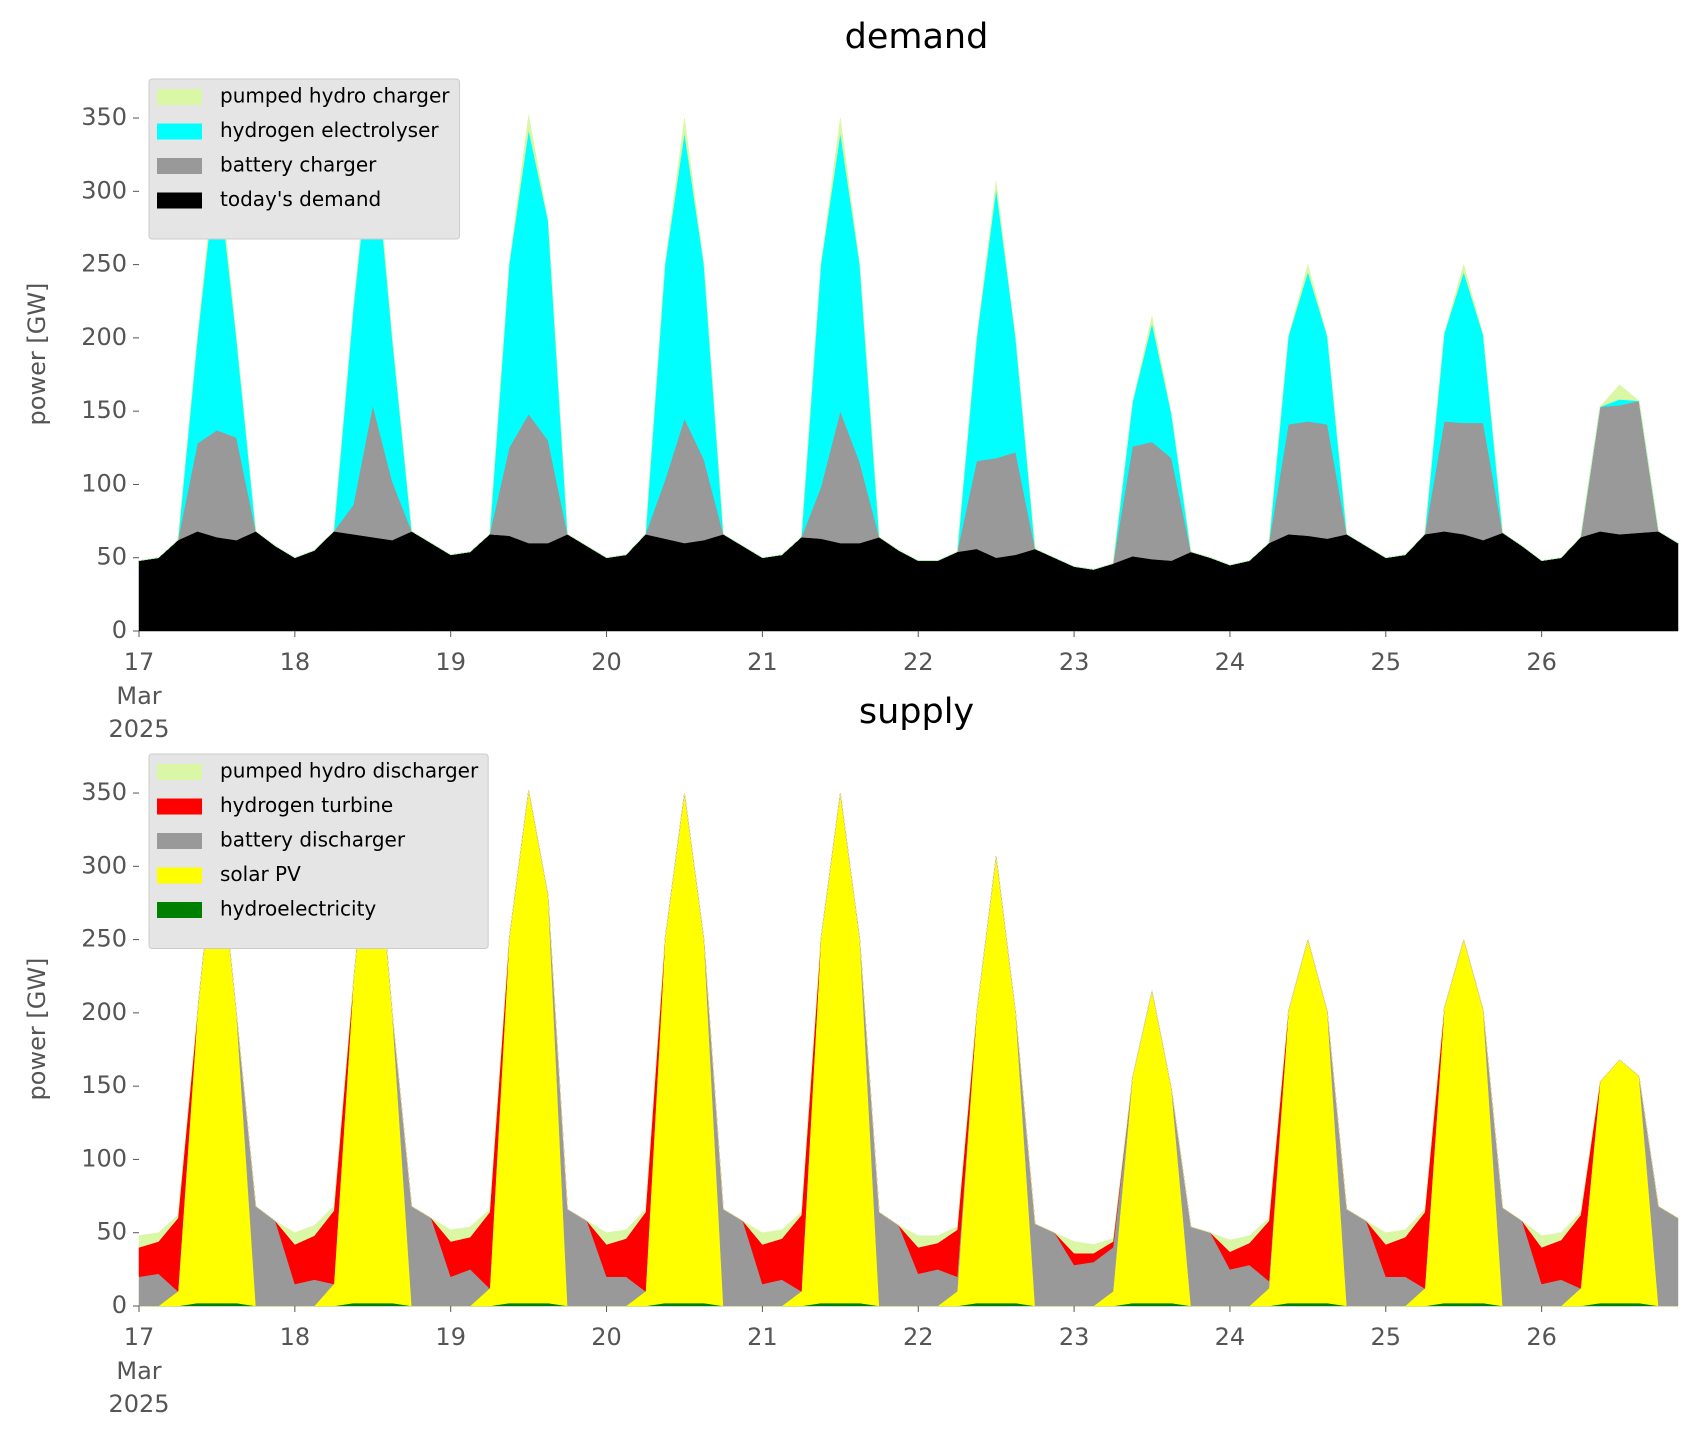  Describe the element at coordinates (329, 130) in the screenshot. I see `legend-label: hydrogen electrolyser` at that location.